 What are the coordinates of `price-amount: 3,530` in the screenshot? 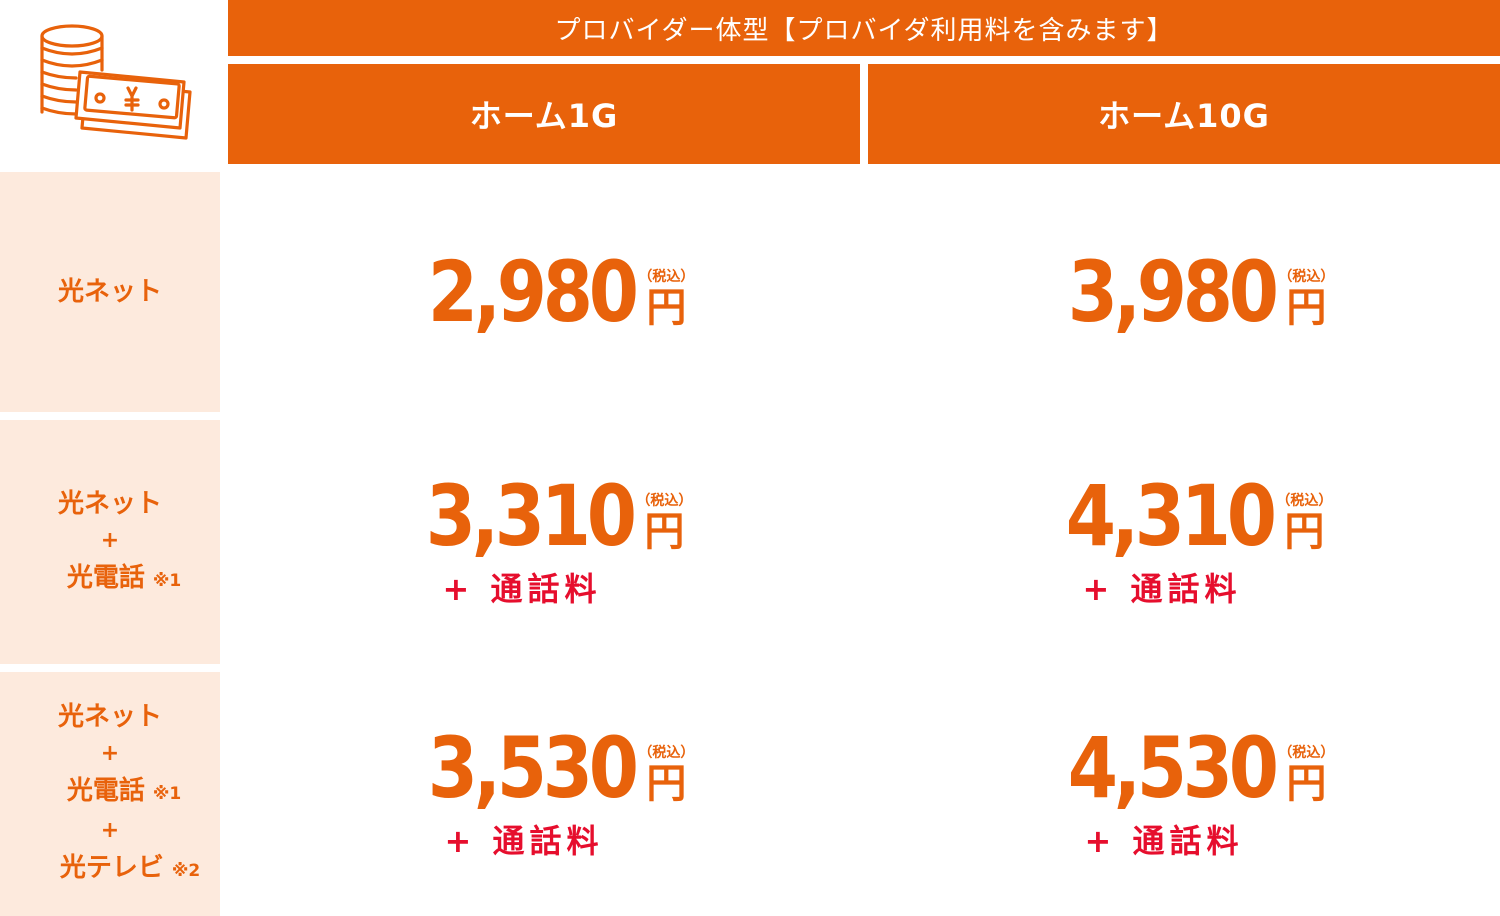 It's located at (532, 768).